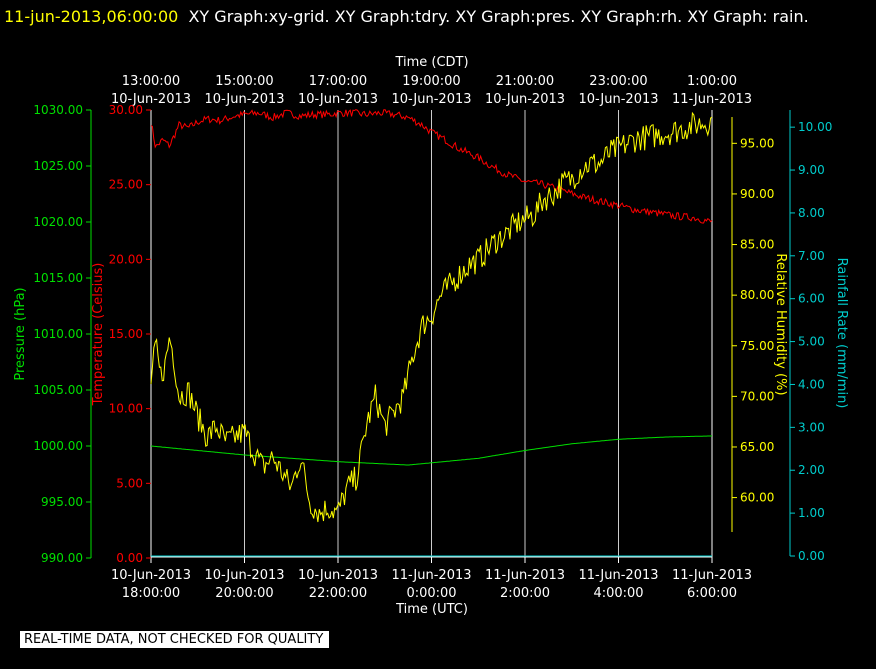 The height and width of the screenshot is (669, 876). Describe the element at coordinates (58, 278) in the screenshot. I see `pressure-tick-label: 1015.00` at that location.